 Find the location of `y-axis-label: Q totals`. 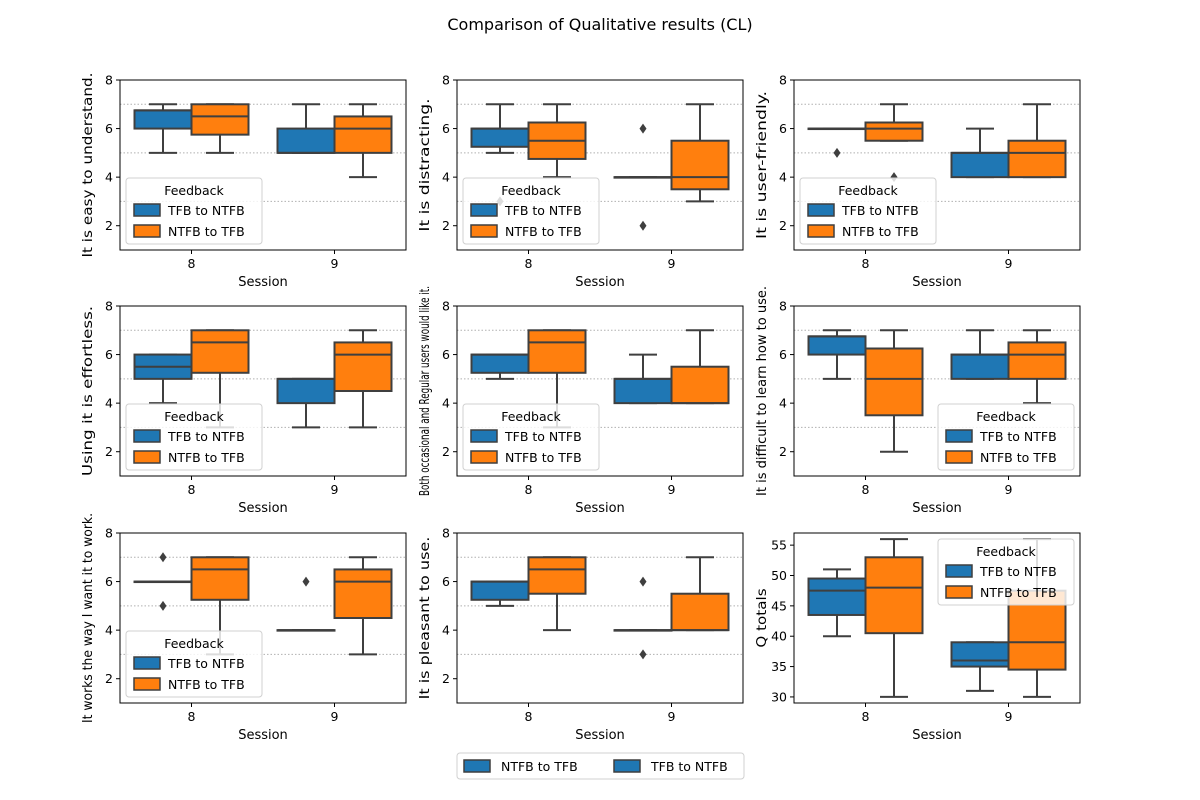

y-axis-label: Q totals is located at coordinates (762, 617).